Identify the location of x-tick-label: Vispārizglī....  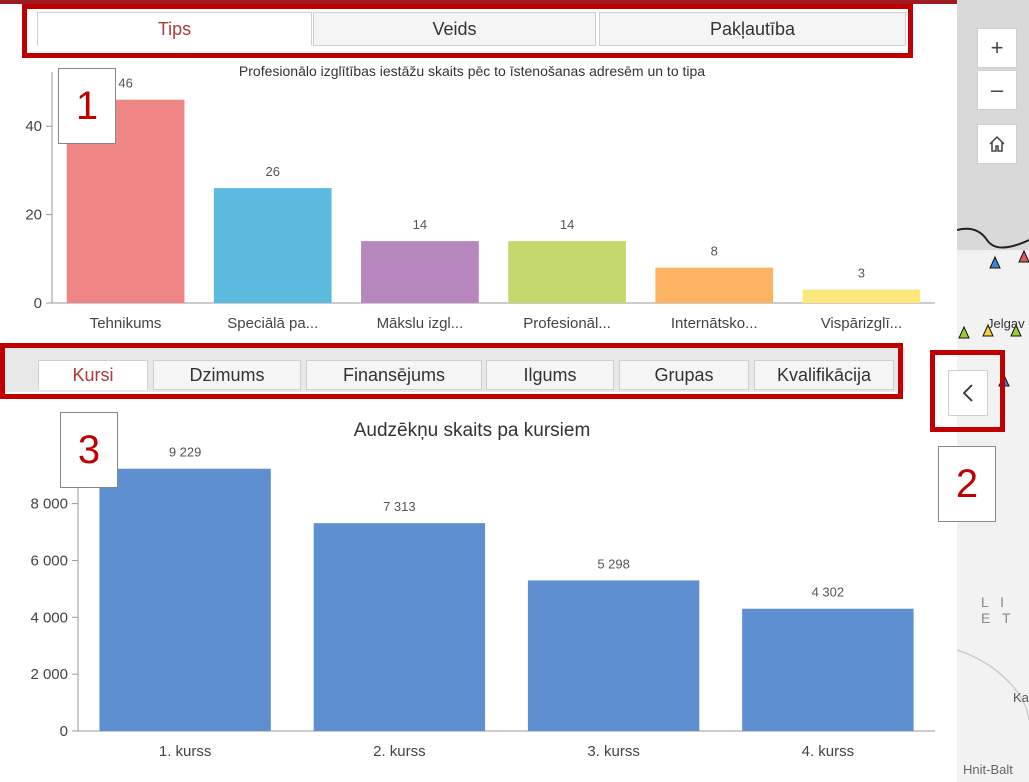
(861, 323).